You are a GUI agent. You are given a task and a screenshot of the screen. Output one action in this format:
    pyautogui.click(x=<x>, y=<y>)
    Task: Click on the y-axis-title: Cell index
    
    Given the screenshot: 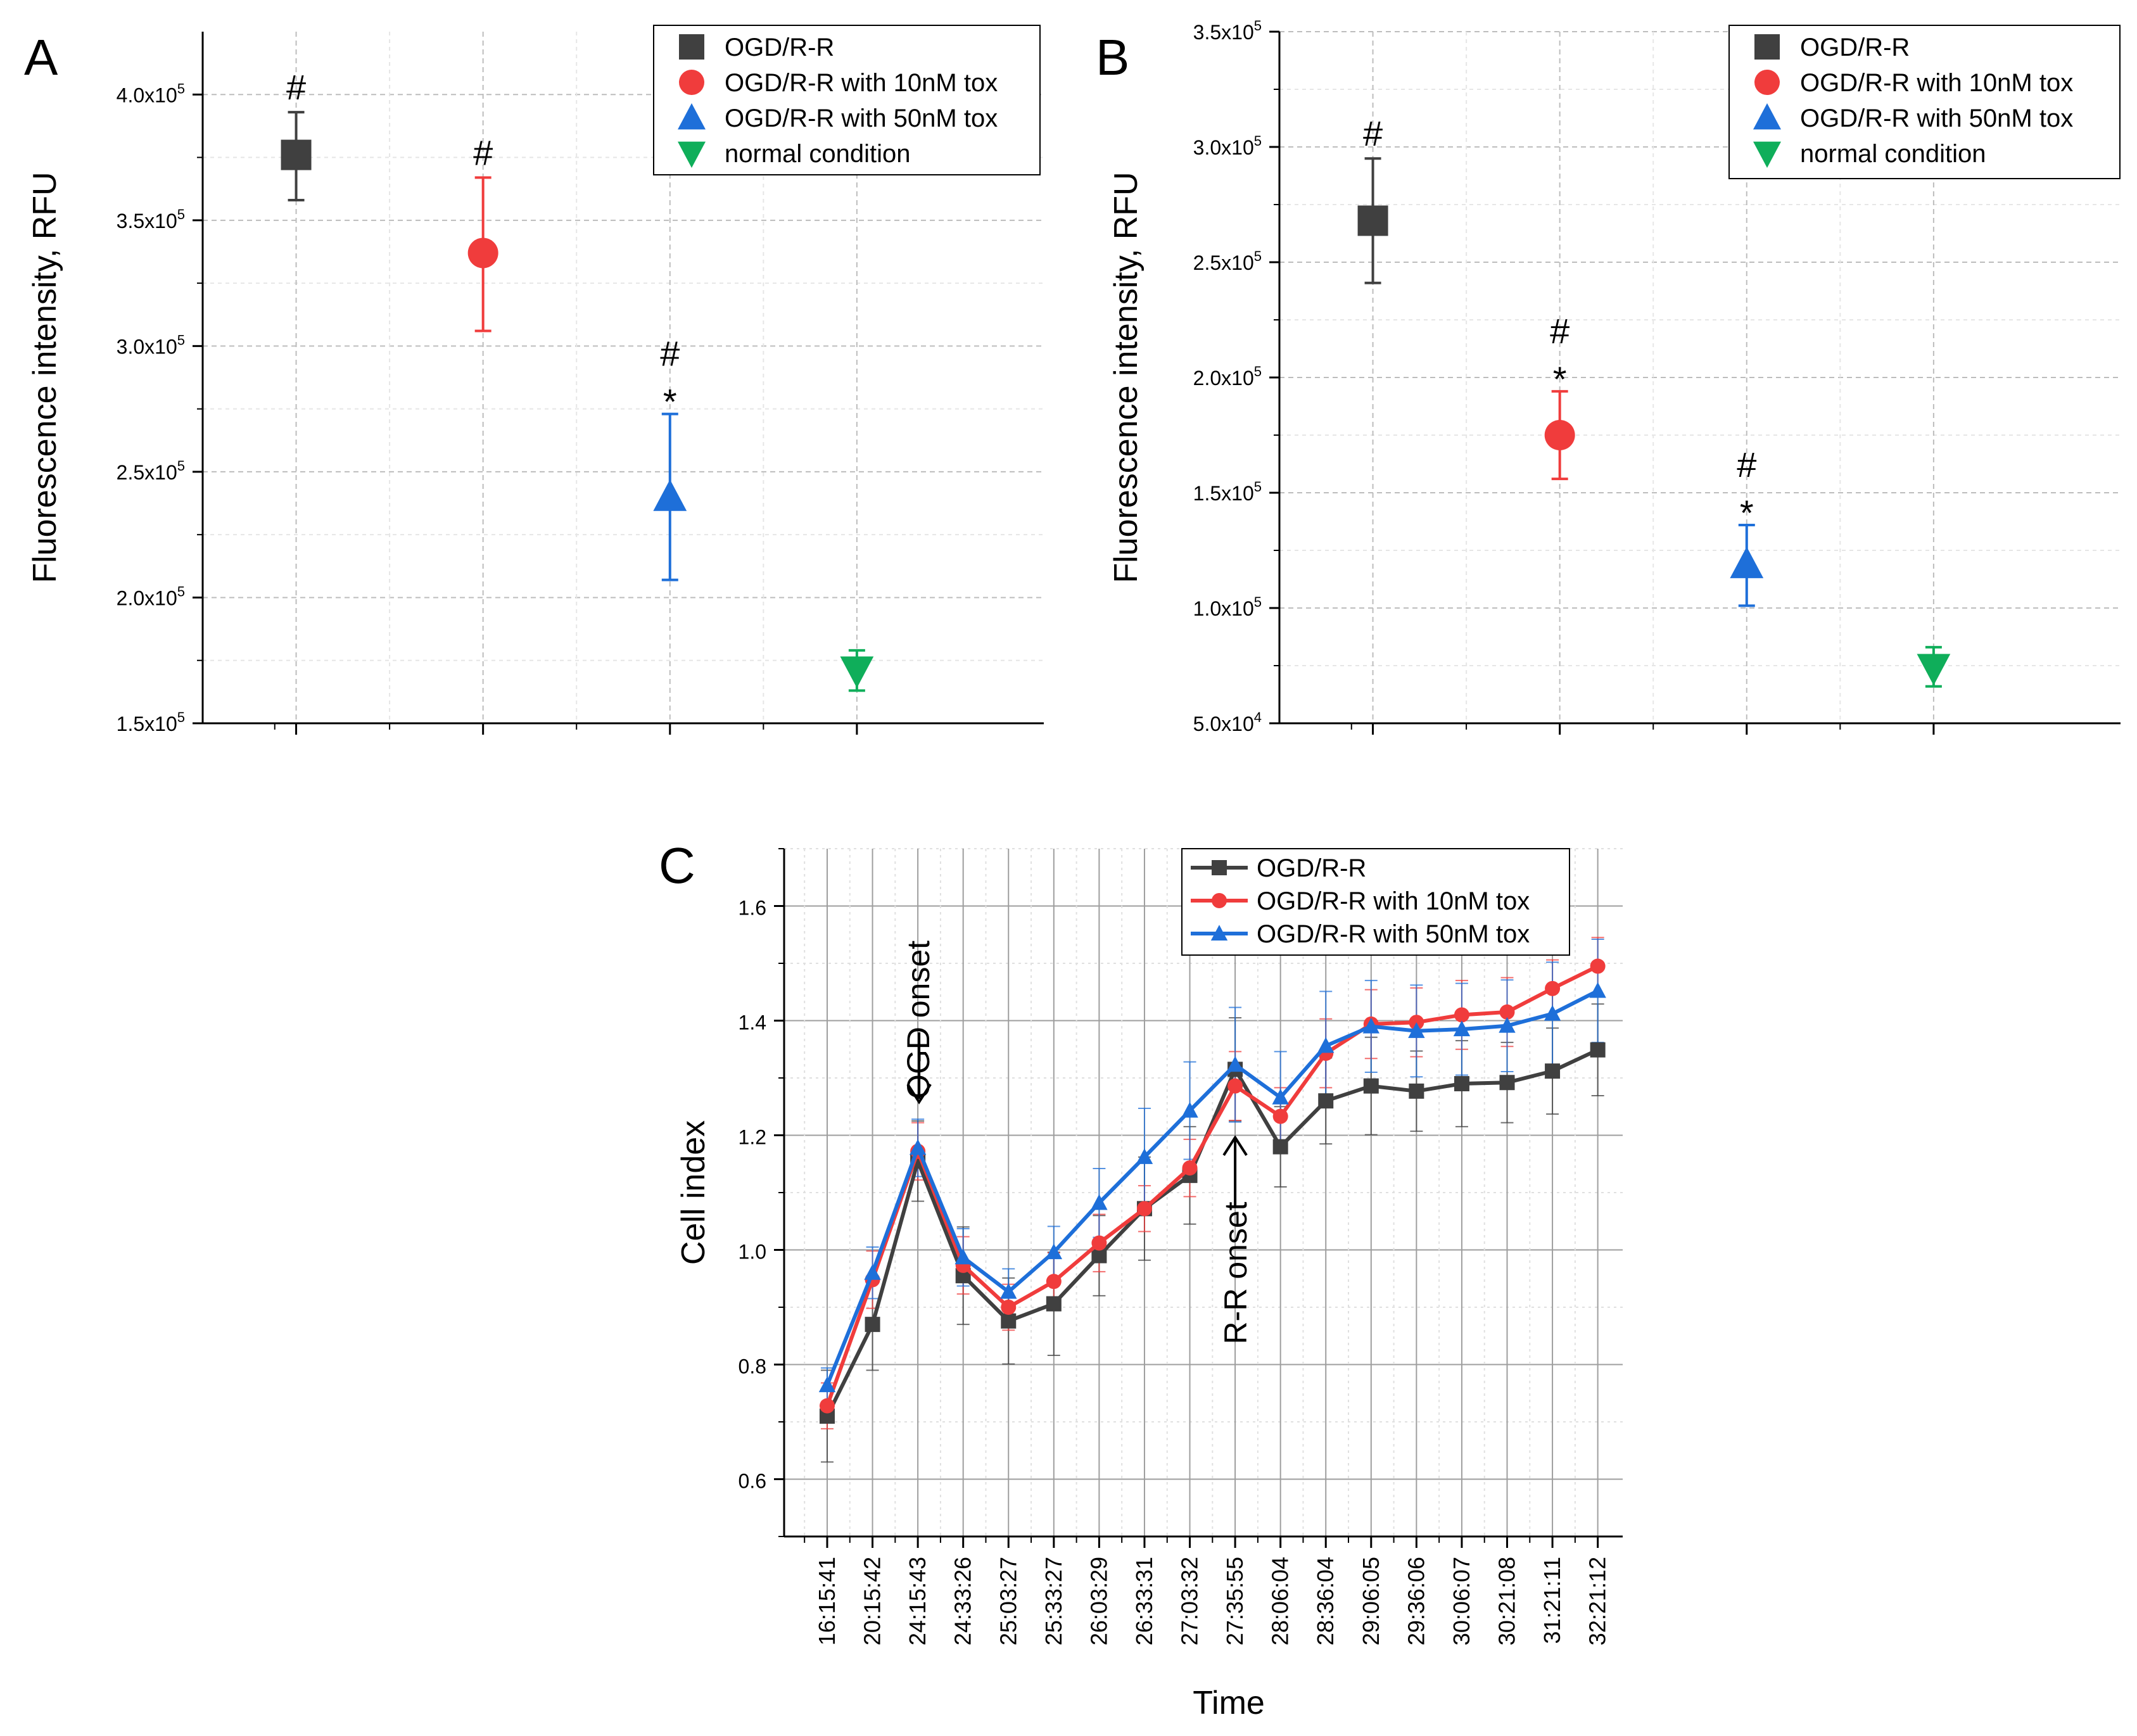 What is the action you would take?
    pyautogui.click(x=693, y=1192)
    